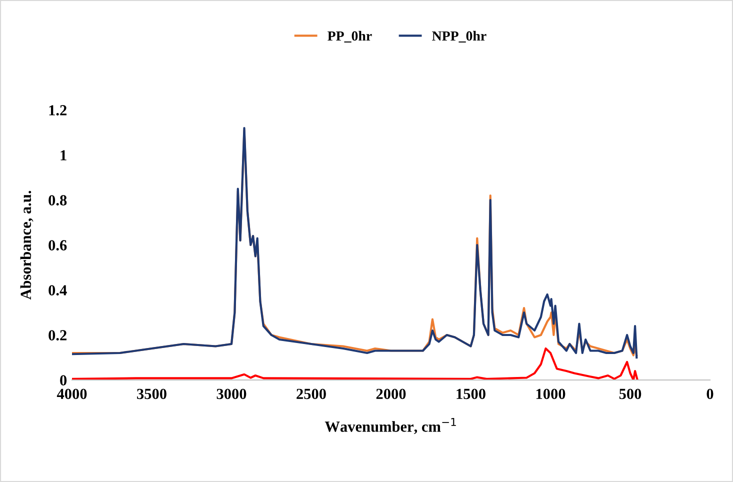  Describe the element at coordinates (151, 394) in the screenshot. I see `x-tick-label: 3500` at that location.